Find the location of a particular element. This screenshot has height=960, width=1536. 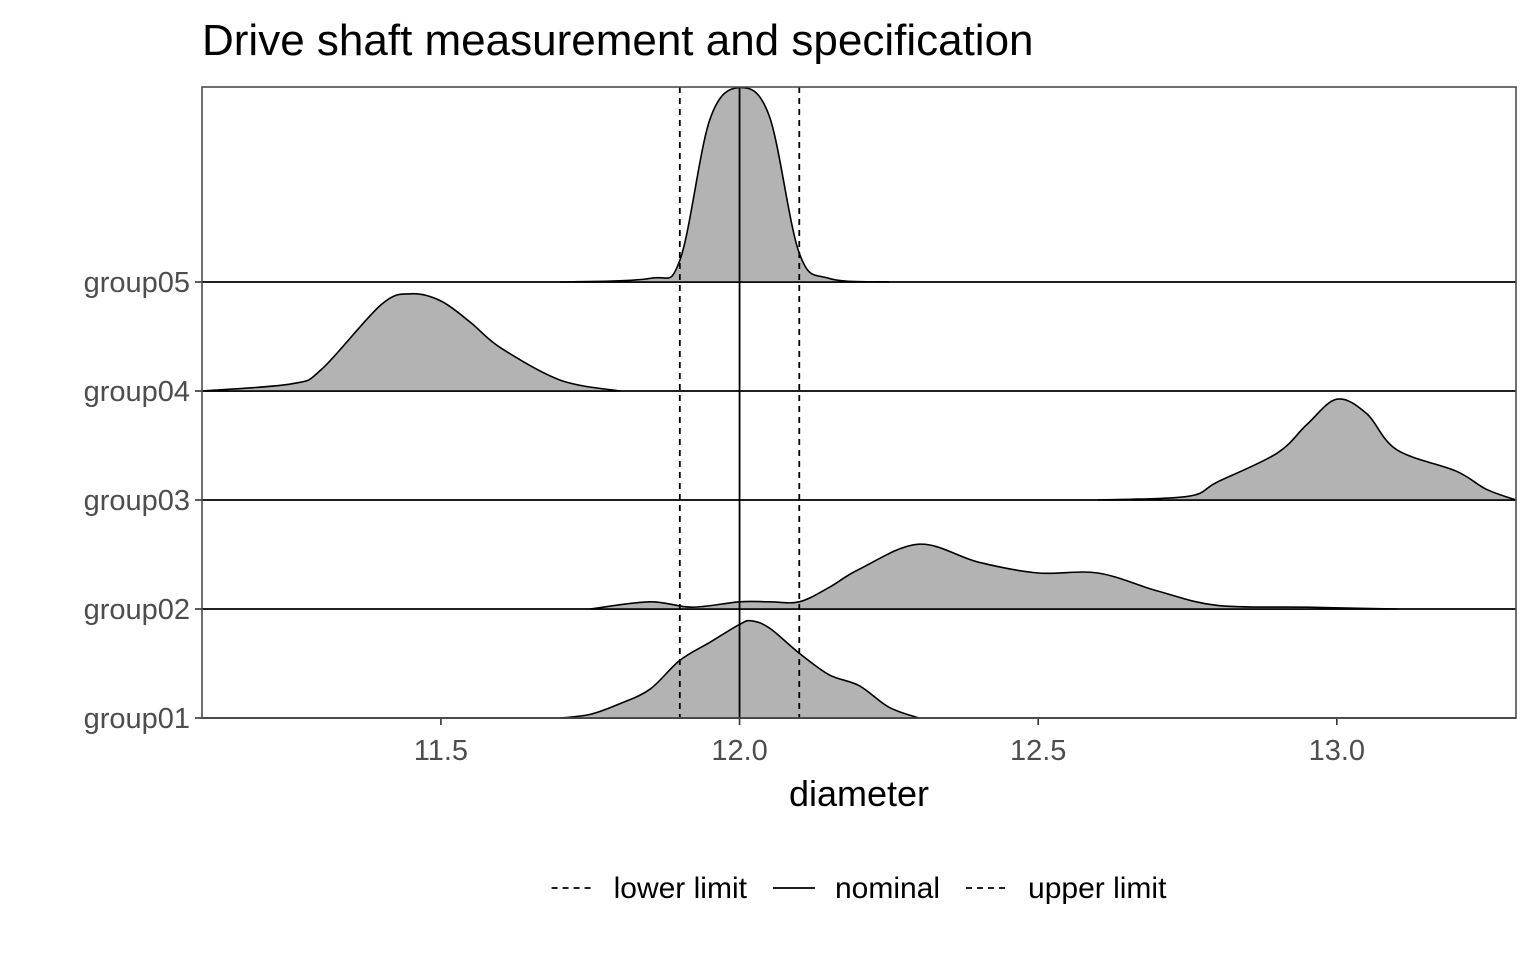

ridge-group05 is located at coordinates (724, 184).